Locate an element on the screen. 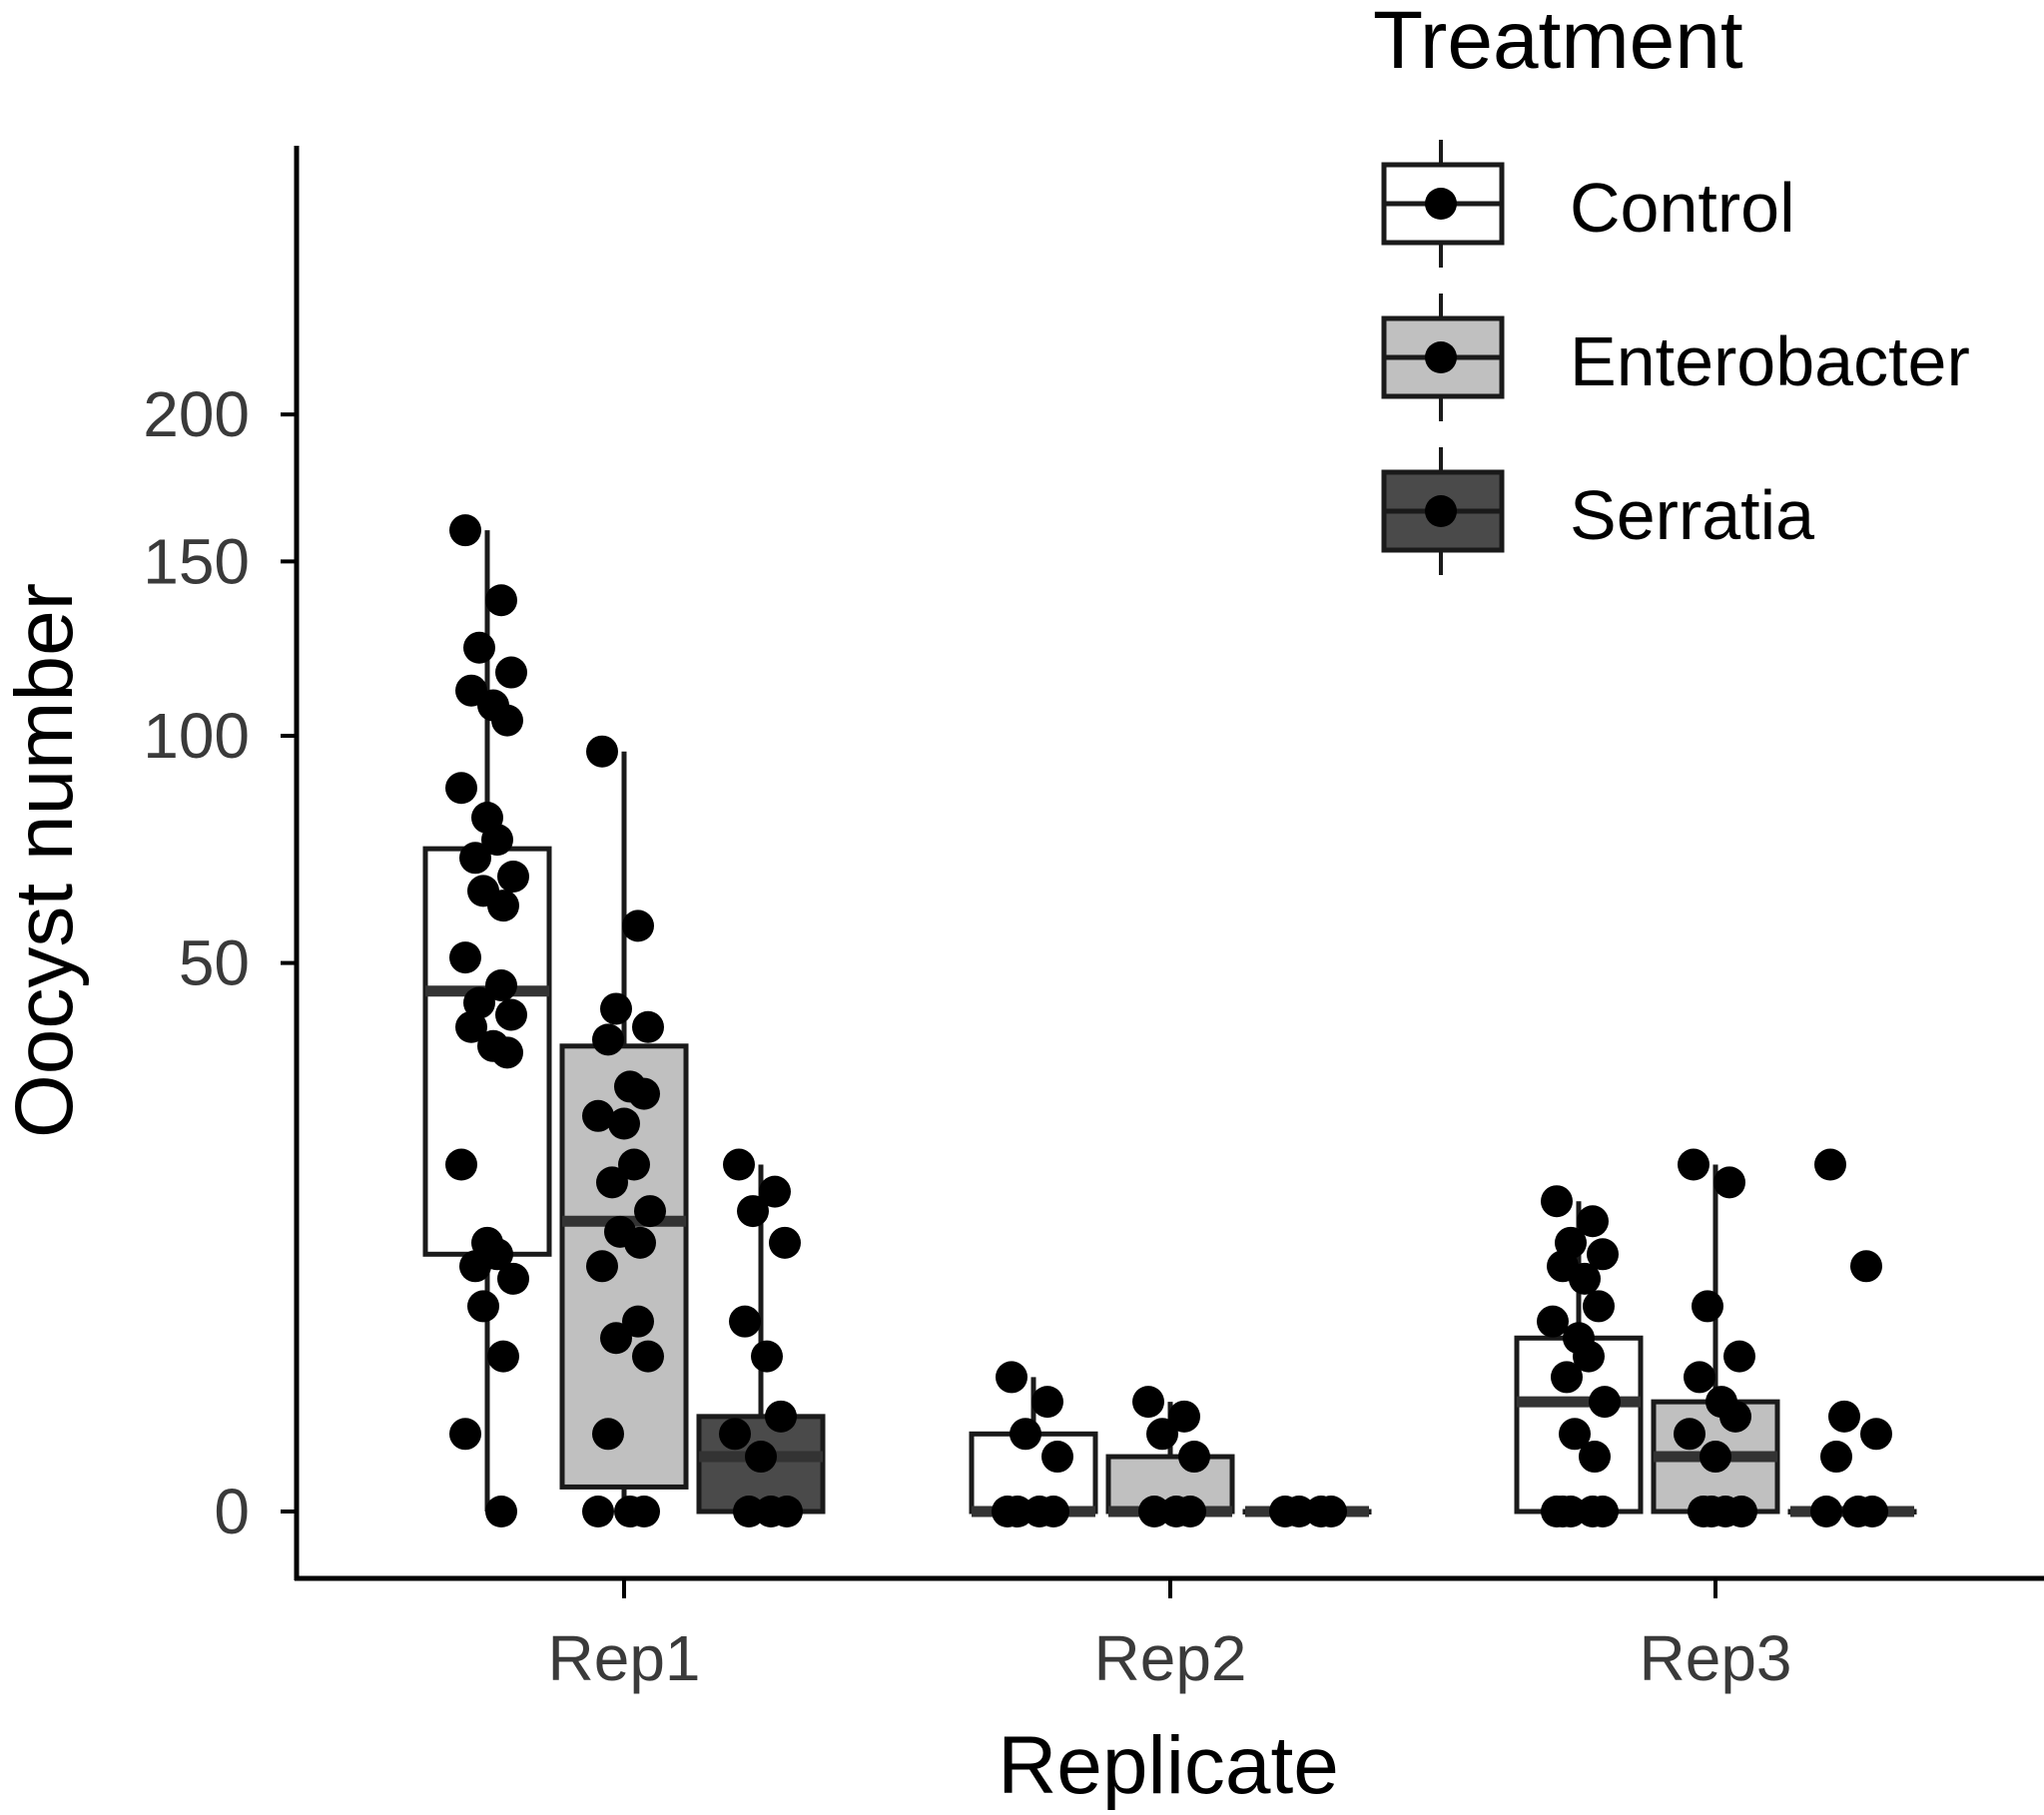  y-tick-label: 50 is located at coordinates (214, 963).